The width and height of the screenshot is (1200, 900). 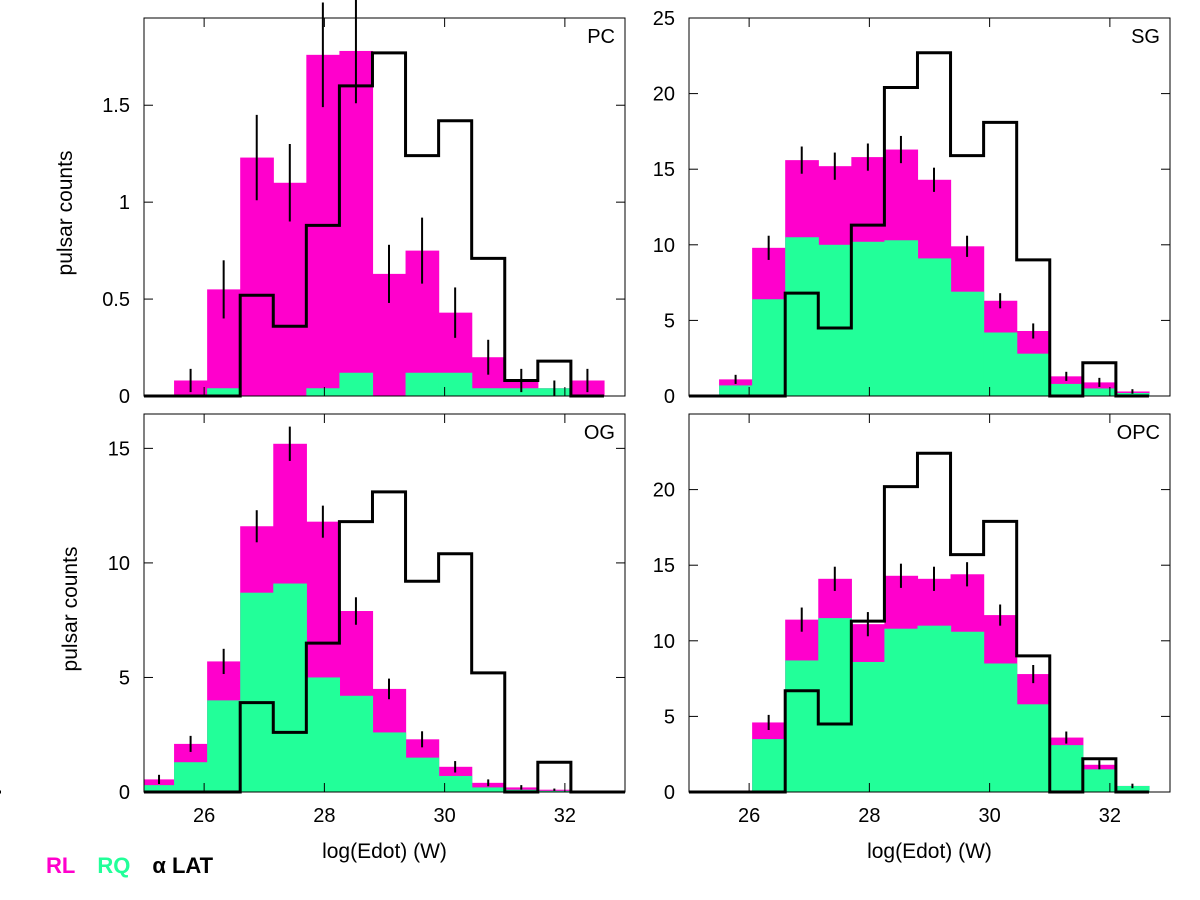 What do you see at coordinates (124, 203) in the screenshot?
I see `y-tick-label: 1` at bounding box center [124, 203].